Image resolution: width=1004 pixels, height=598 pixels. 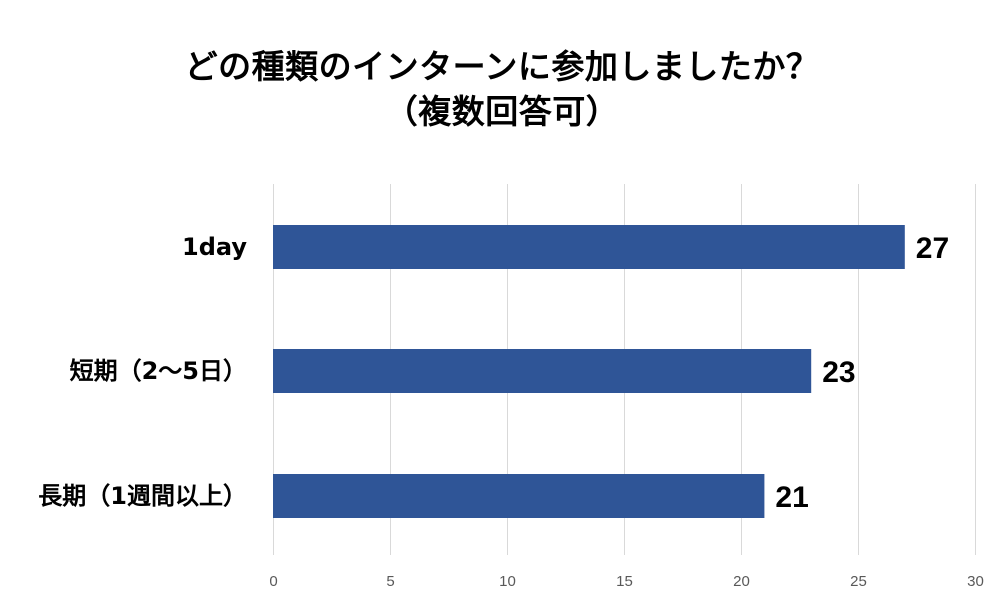 I want to click on chart-subtitle: （複数回答可）, so click(x=502, y=111).